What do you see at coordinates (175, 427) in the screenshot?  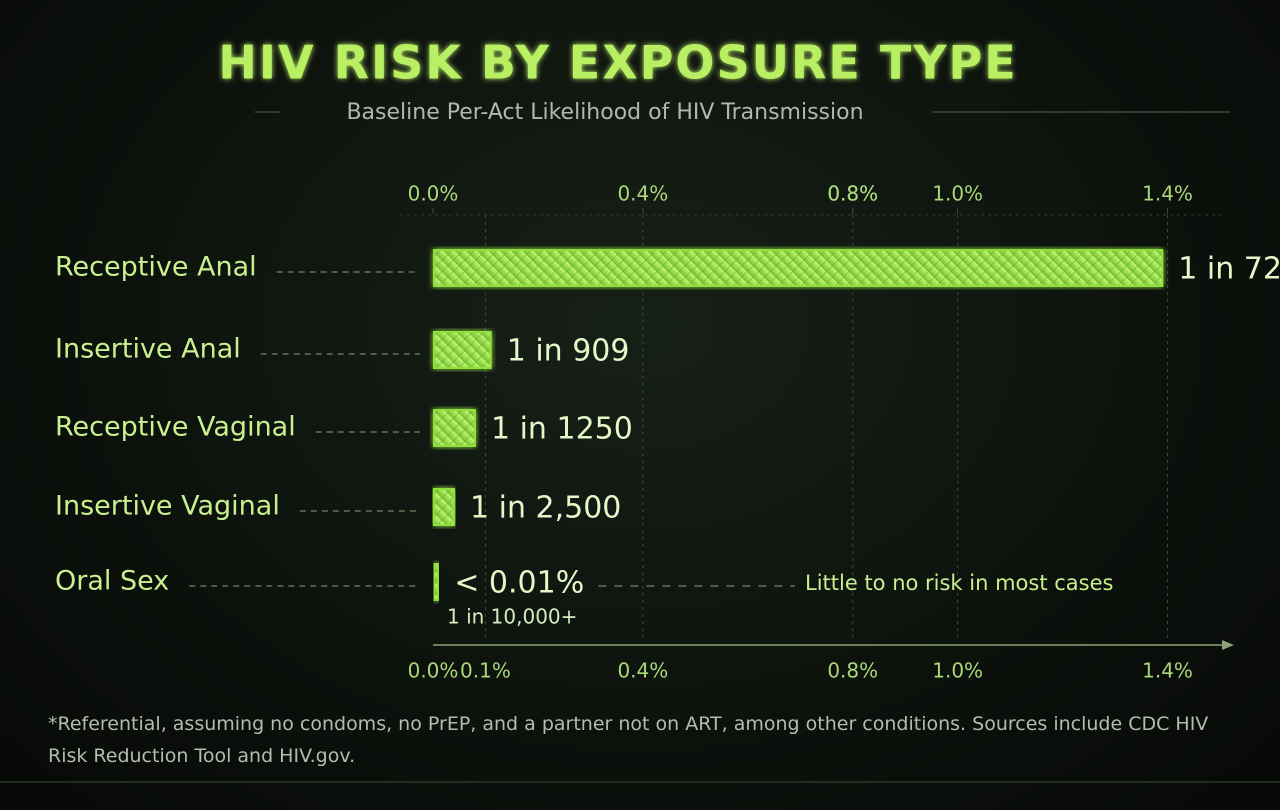 I see `category-label: Receptive Vaginal` at bounding box center [175, 427].